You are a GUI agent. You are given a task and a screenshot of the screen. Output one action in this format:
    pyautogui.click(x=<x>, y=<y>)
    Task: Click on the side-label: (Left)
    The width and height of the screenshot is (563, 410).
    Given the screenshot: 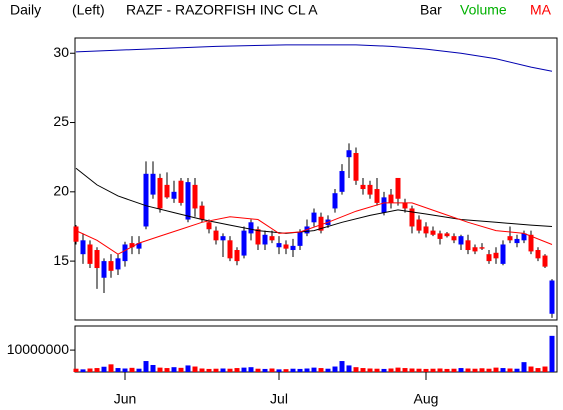 What is the action you would take?
    pyautogui.click(x=88, y=10)
    